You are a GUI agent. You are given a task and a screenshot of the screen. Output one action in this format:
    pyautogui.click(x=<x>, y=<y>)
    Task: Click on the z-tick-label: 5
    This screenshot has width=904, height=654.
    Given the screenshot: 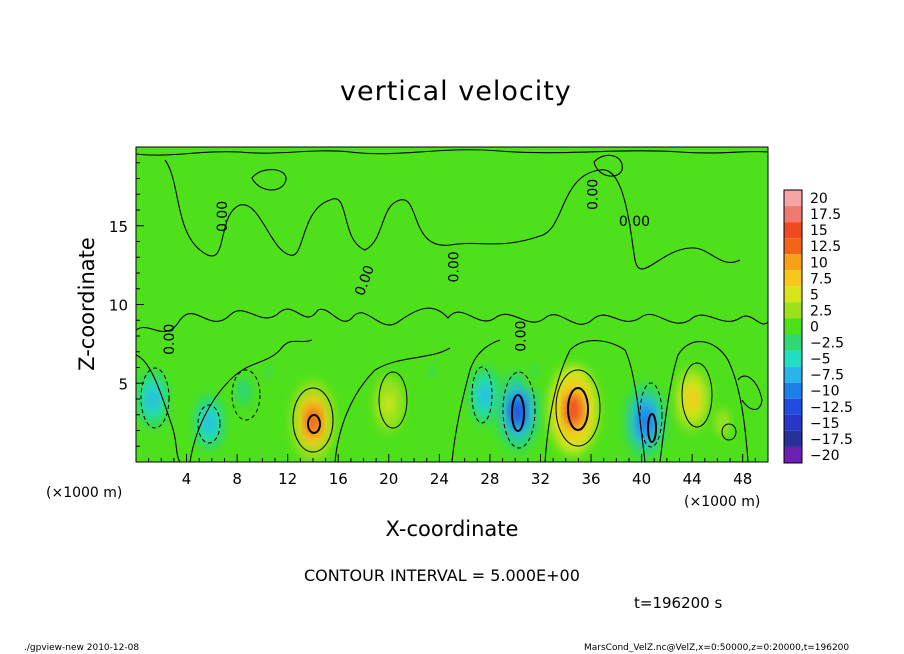 What is the action you would take?
    pyautogui.click(x=123, y=384)
    